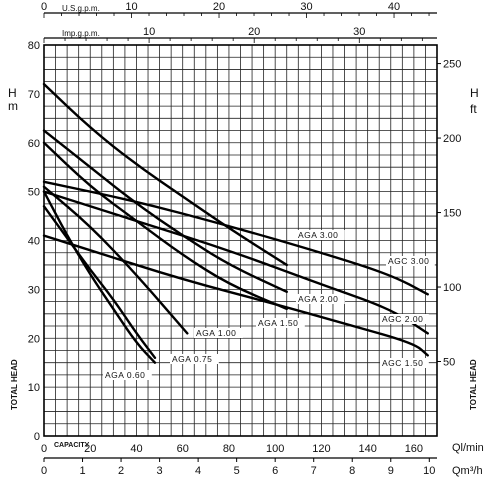  Describe the element at coordinates (468, 448) in the screenshot. I see `bottom1-axis-label: Ql/min` at that location.